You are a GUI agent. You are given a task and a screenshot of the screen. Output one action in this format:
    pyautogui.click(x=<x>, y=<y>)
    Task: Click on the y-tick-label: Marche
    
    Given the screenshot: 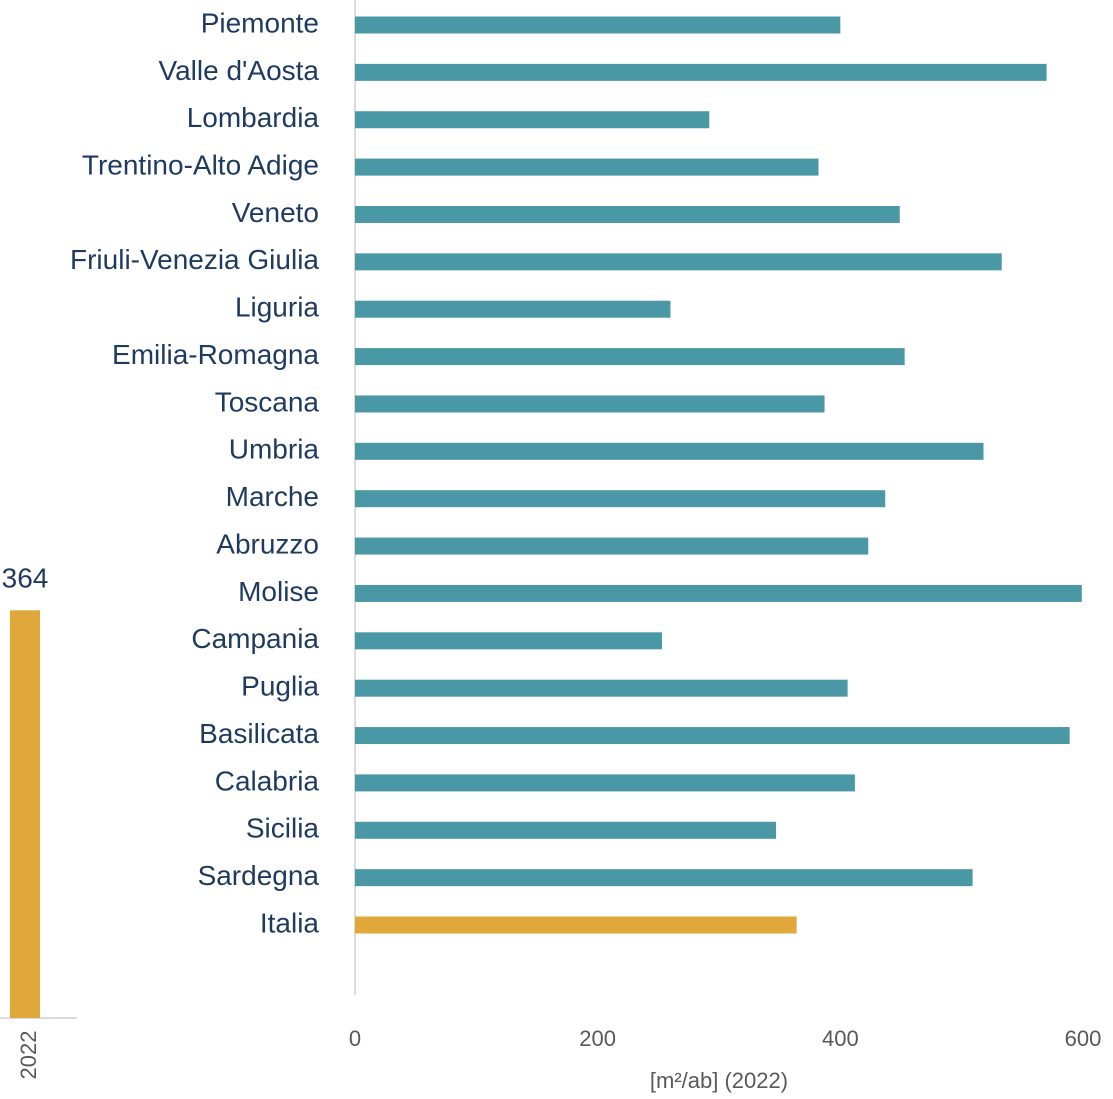 What is the action you would take?
    pyautogui.click(x=272, y=496)
    